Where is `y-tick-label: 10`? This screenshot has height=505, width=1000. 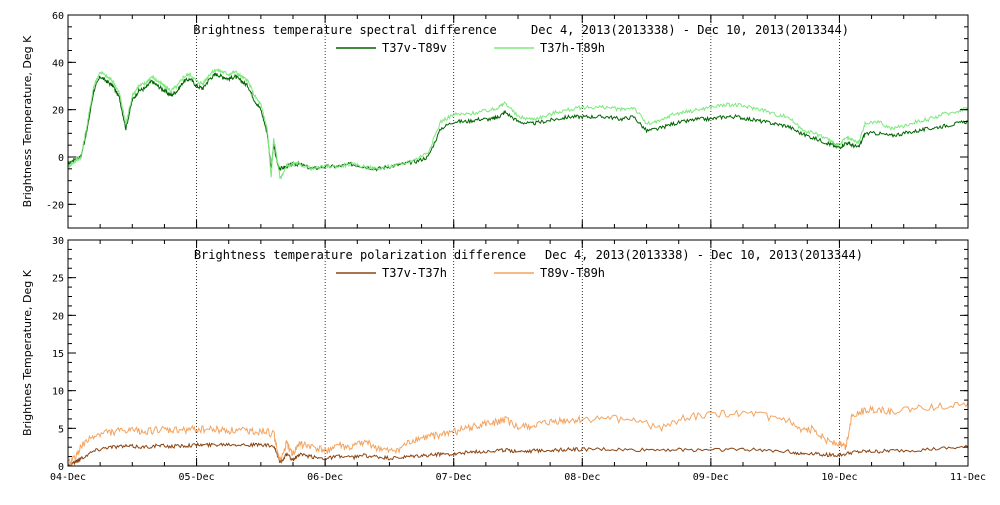
y-tick-label: 10 is located at coordinates (58, 392).